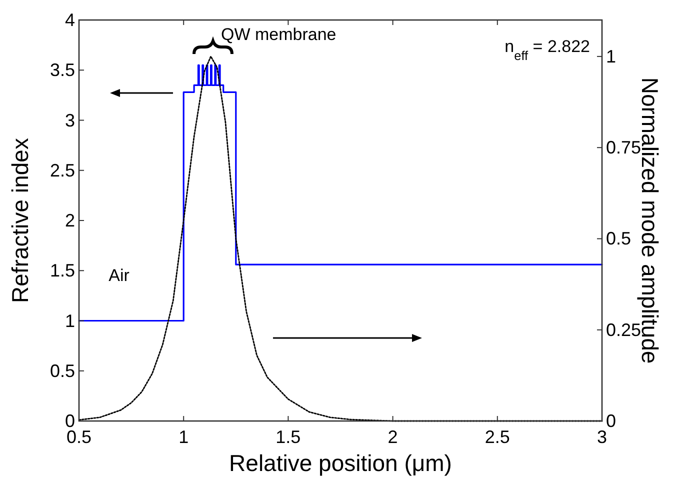 The height and width of the screenshot is (489, 678). I want to click on x-tick-label: 1.5, so click(288, 437).